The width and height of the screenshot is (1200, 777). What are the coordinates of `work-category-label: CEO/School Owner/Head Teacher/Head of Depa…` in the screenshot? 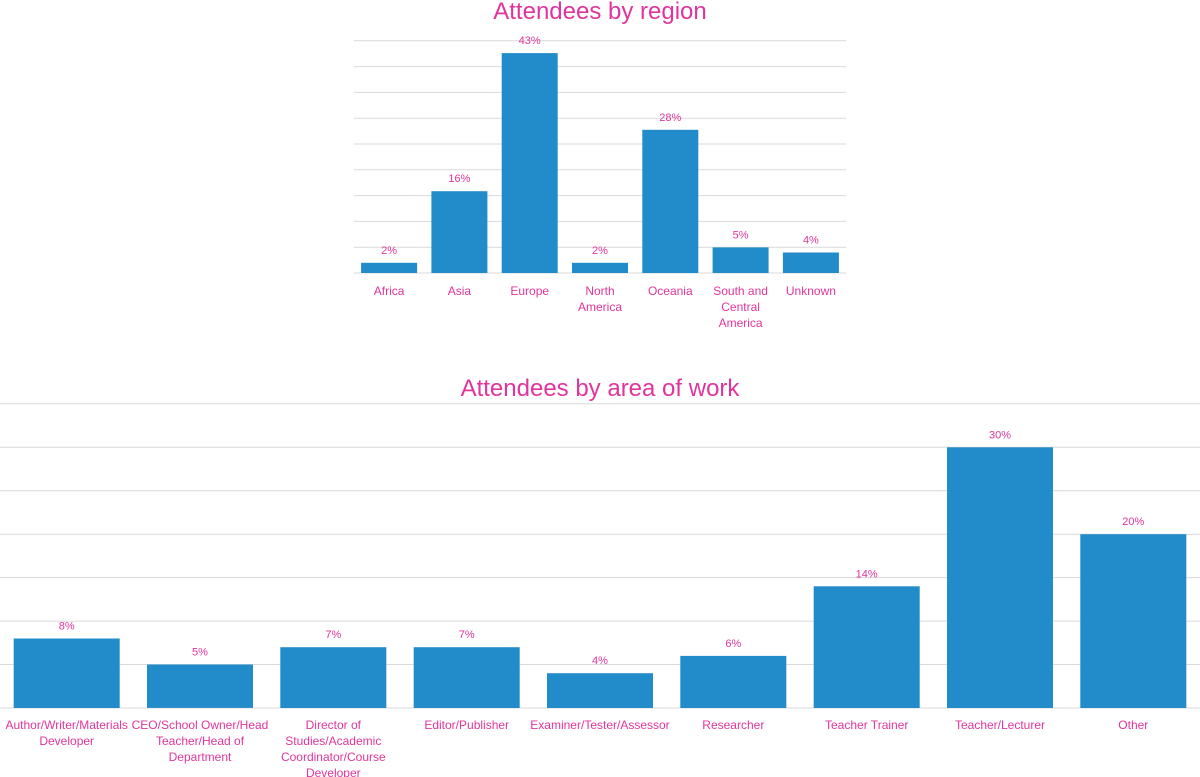 It's located at (200, 741).